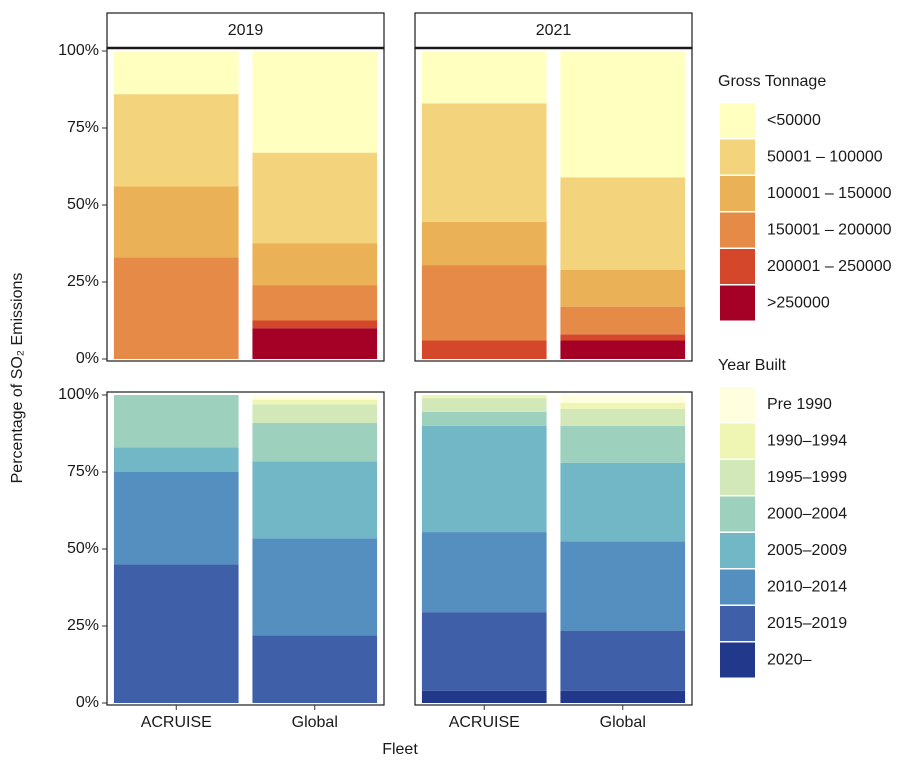 The image size is (921, 761). I want to click on legend-label: 100001 – 150000, so click(829, 193).